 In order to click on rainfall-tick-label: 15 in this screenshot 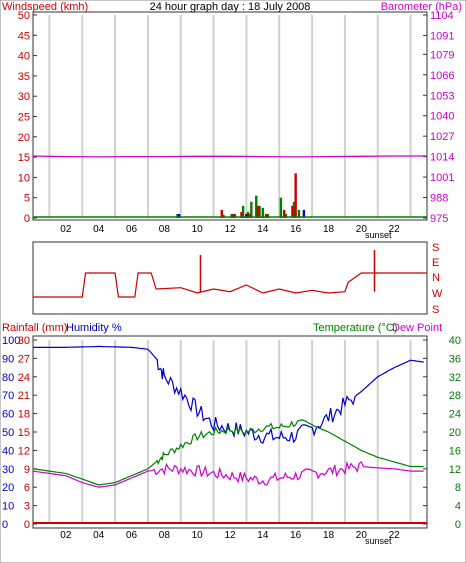, I will do `click(24, 433)`.